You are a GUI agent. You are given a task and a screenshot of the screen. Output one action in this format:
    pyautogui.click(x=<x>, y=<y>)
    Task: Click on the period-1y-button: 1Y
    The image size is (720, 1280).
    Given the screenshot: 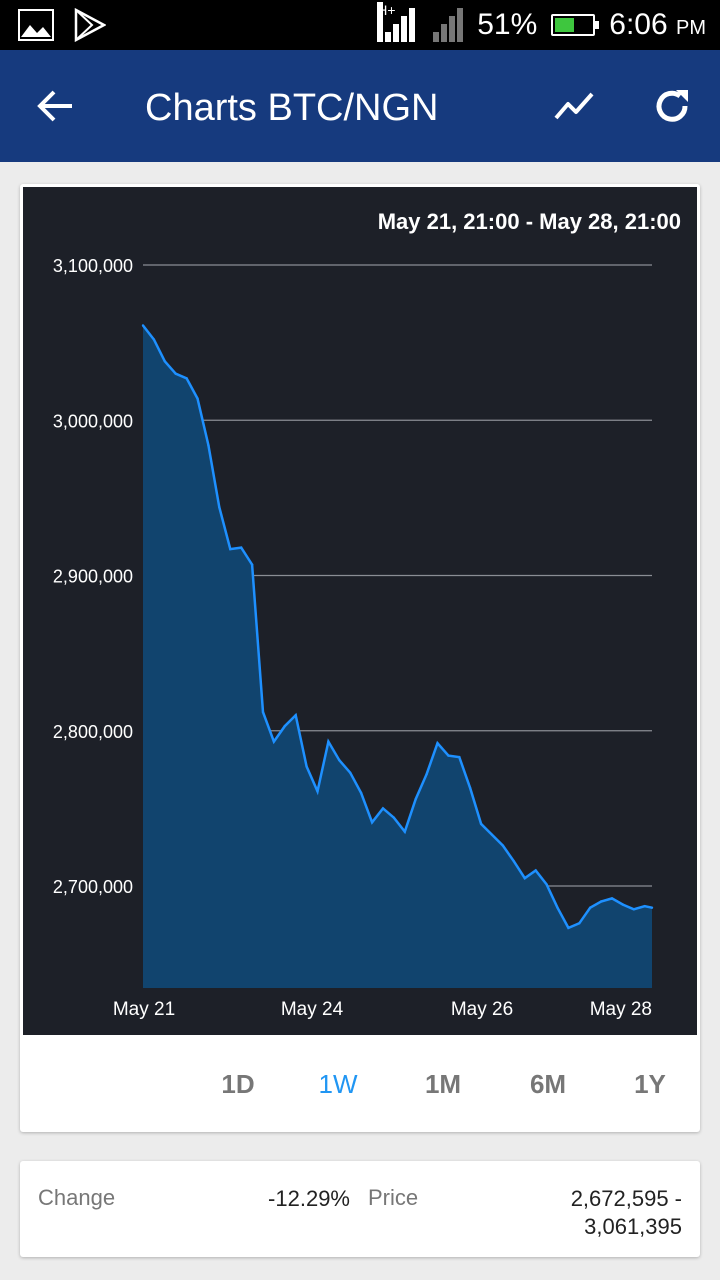 What is the action you would take?
    pyautogui.click(x=650, y=1084)
    